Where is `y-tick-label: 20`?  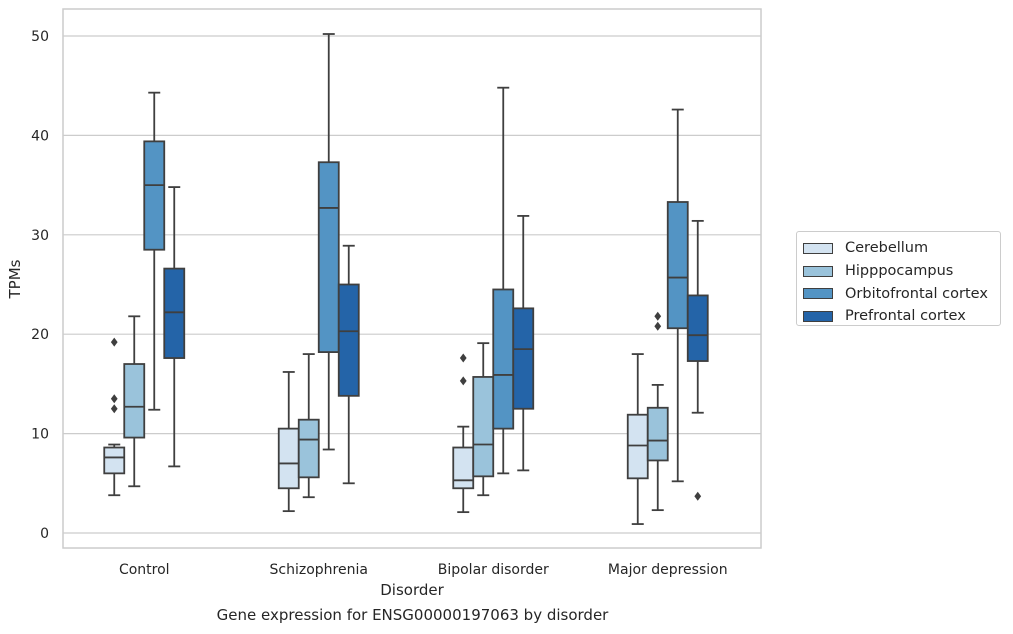
y-tick-label: 20 is located at coordinates (40, 335).